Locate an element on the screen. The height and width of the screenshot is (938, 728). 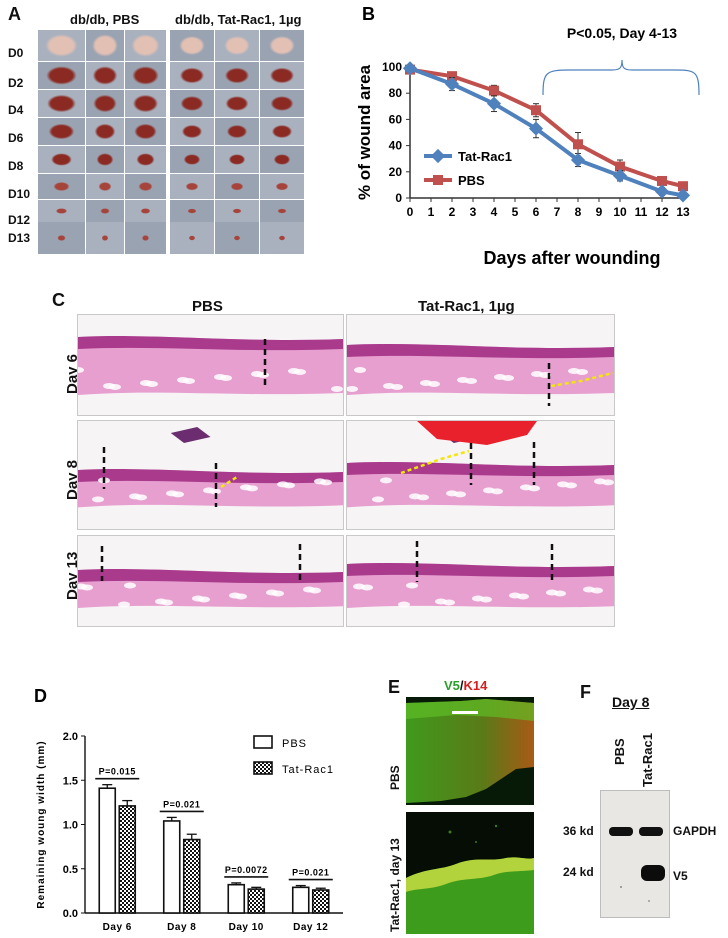
scab is located at coordinates (190, 435).